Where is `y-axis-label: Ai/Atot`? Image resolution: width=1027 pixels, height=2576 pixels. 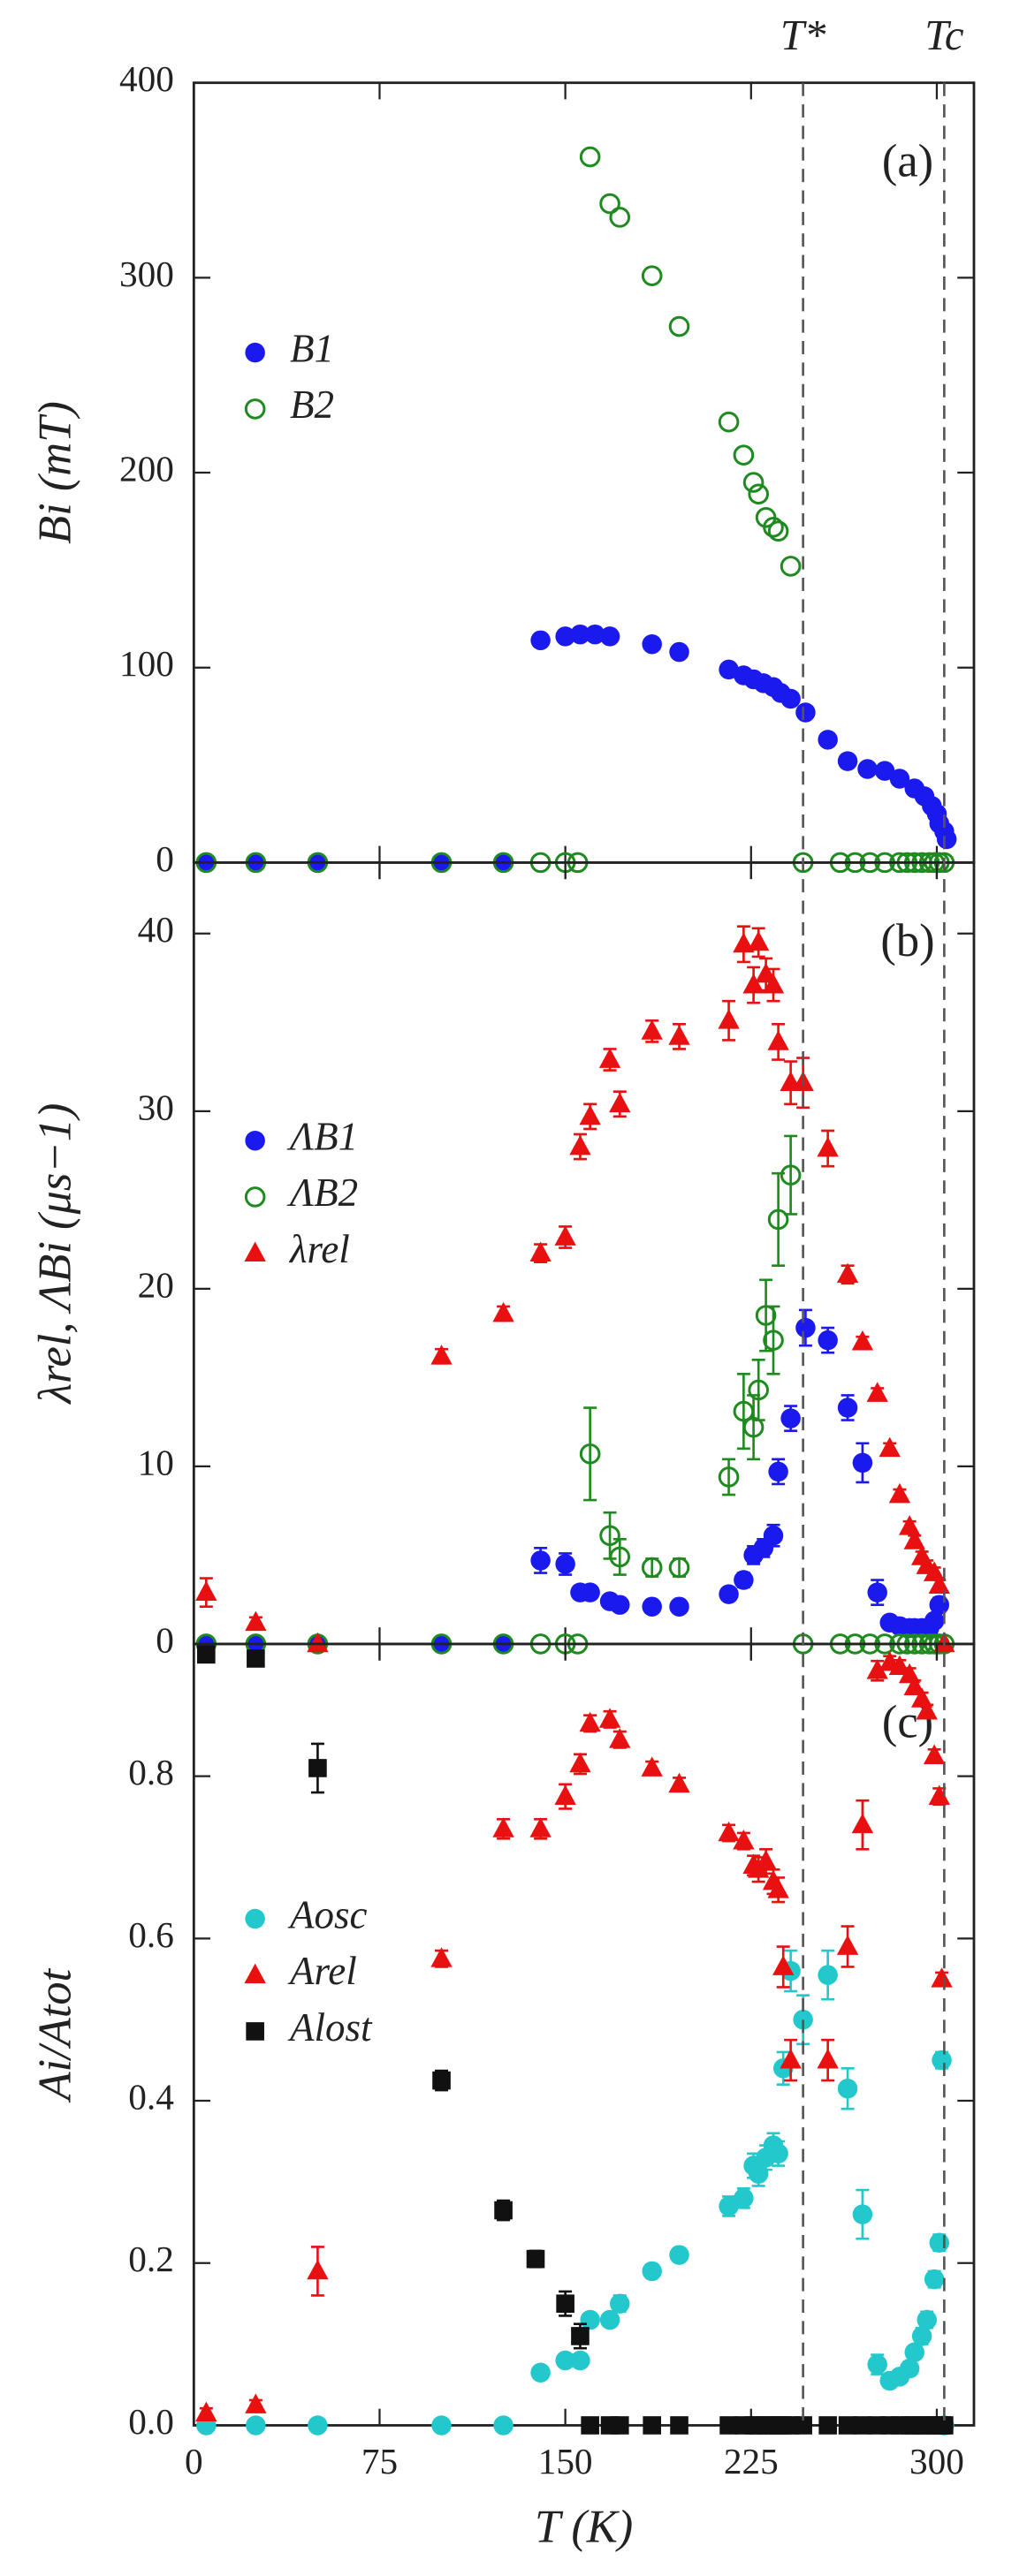 y-axis-label: Ai/Atot is located at coordinates (55, 2035).